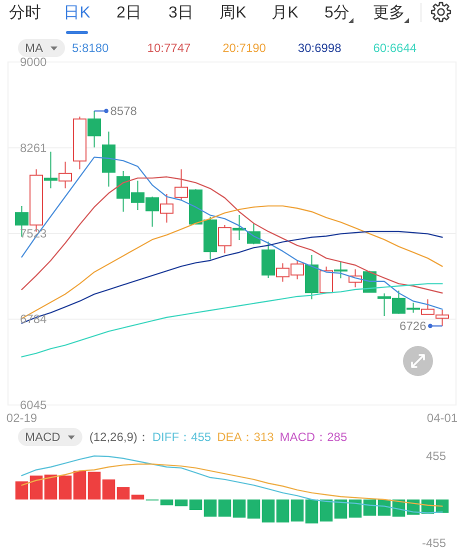 The width and height of the screenshot is (464, 550). Describe the element at coordinates (413, 325) in the screenshot. I see `annotation: 6726` at that location.